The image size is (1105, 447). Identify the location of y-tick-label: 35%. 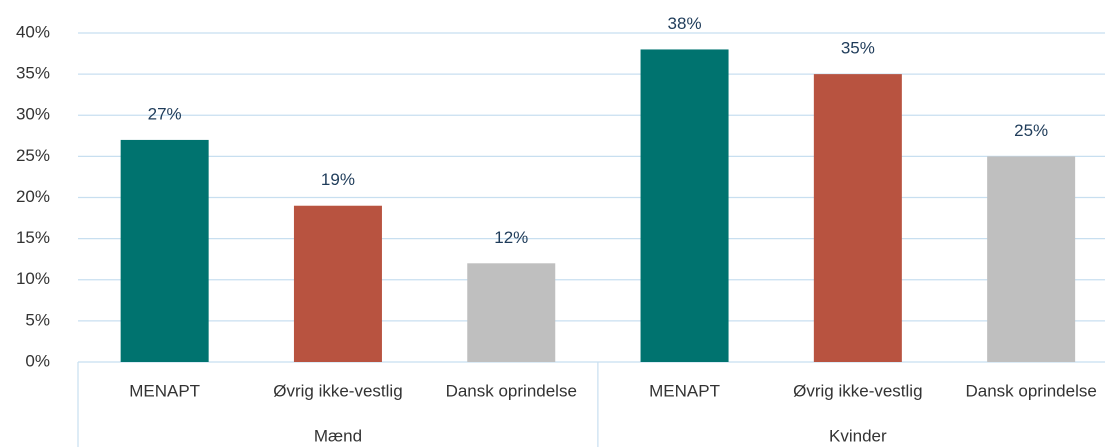
(33, 73).